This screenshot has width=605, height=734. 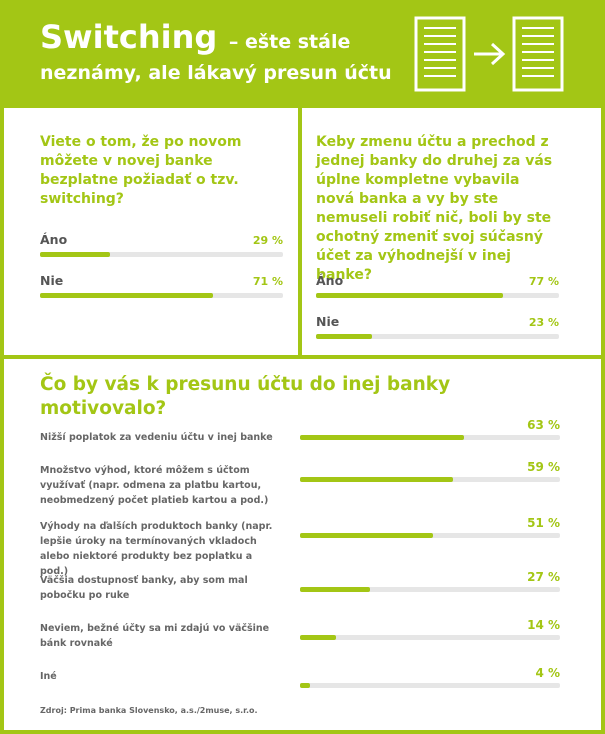 I want to click on header-subtitle: – ešte stále, so click(x=289, y=42).